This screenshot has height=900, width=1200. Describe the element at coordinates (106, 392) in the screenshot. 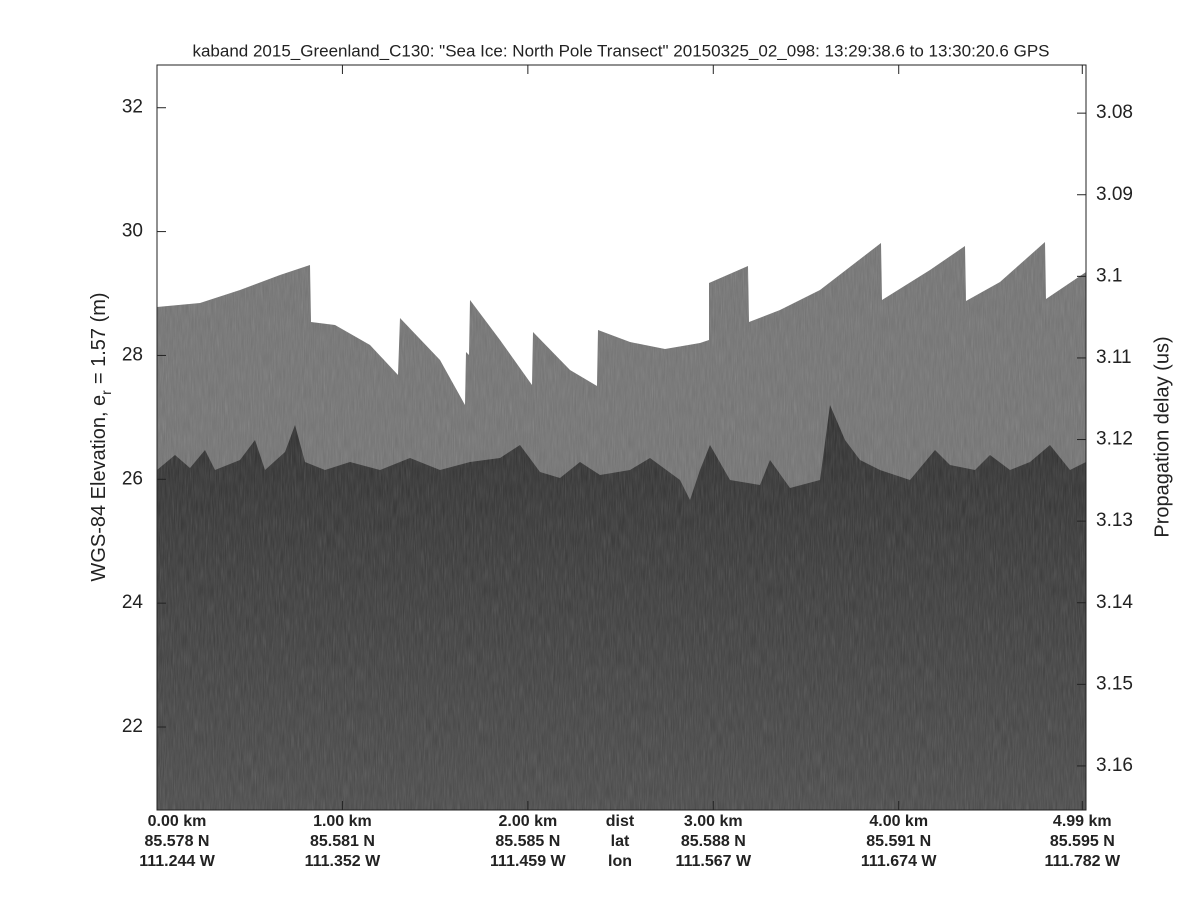

I see `y-label-subscript: r` at that location.